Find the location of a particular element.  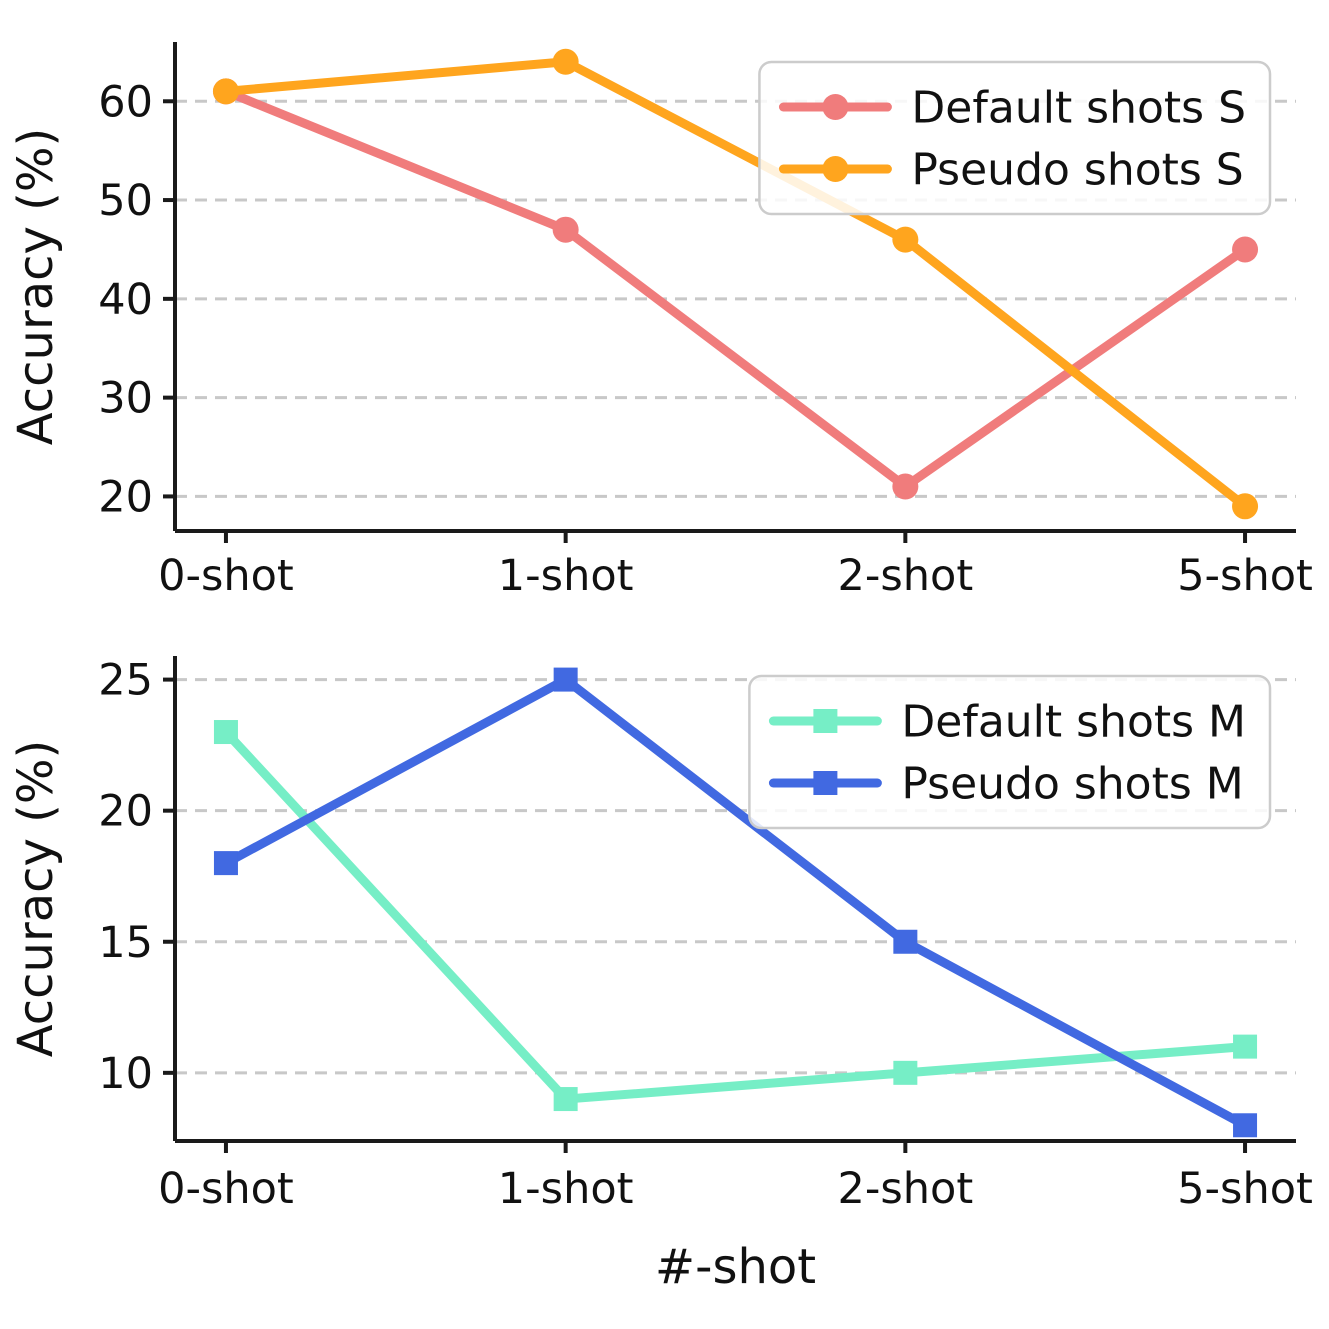

y-tick-label: 60 is located at coordinates (125, 102).